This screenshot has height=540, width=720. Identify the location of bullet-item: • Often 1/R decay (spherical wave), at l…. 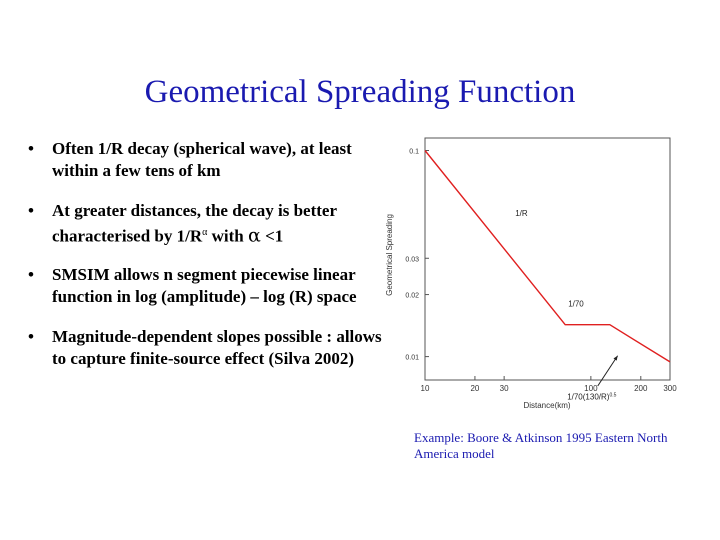
(208, 160).